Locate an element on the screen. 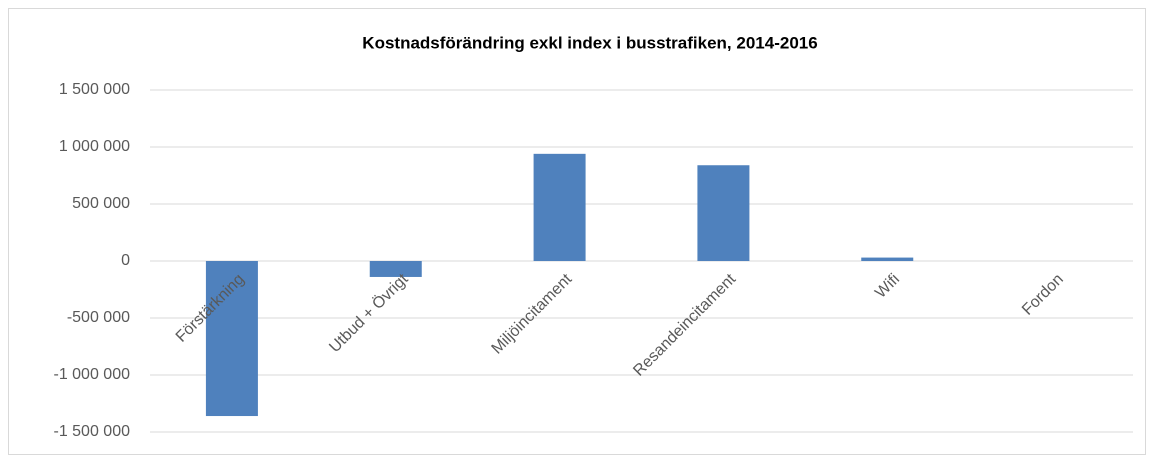 This screenshot has height=456, width=1151. y-tick-label: 500 000 is located at coordinates (101, 203).